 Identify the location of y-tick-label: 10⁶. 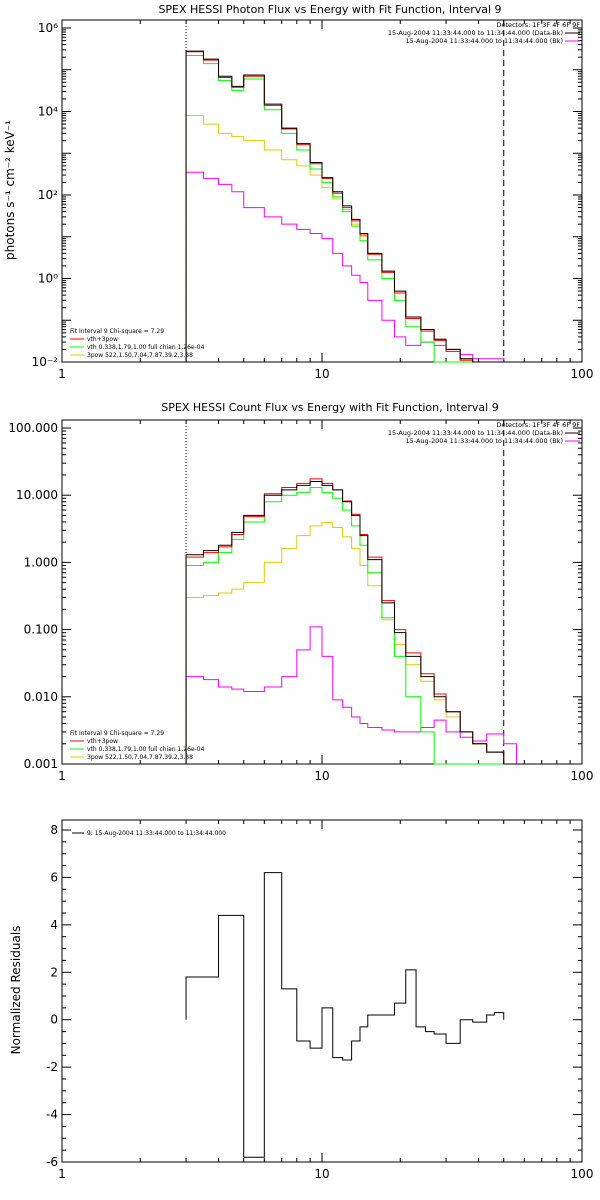
(48, 28).